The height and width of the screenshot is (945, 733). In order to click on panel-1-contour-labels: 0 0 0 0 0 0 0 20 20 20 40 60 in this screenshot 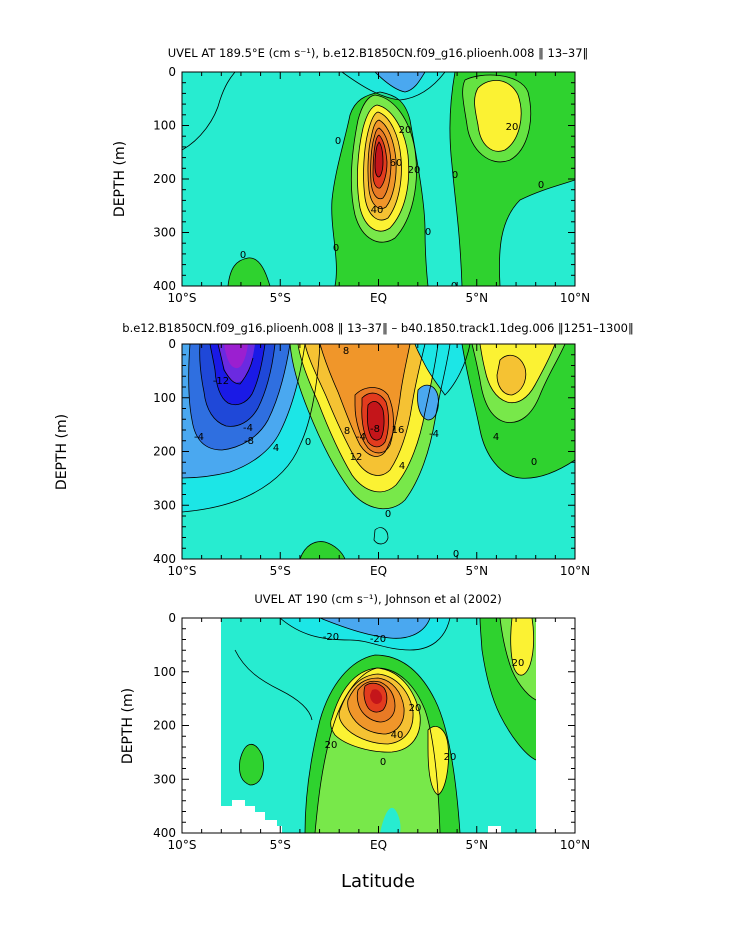, I will do `click(392, 207)`.